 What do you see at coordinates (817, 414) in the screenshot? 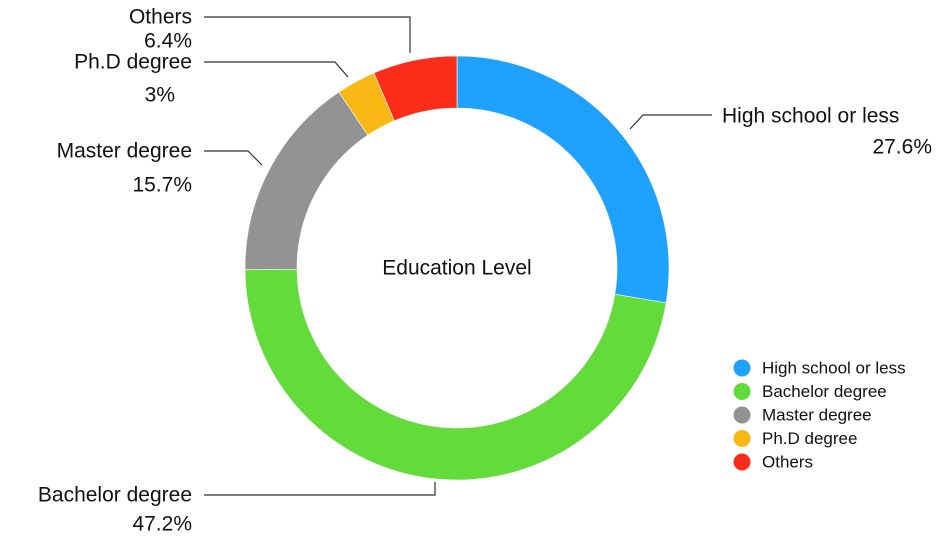
I see `legend-label-master-degree: Master degree` at bounding box center [817, 414].